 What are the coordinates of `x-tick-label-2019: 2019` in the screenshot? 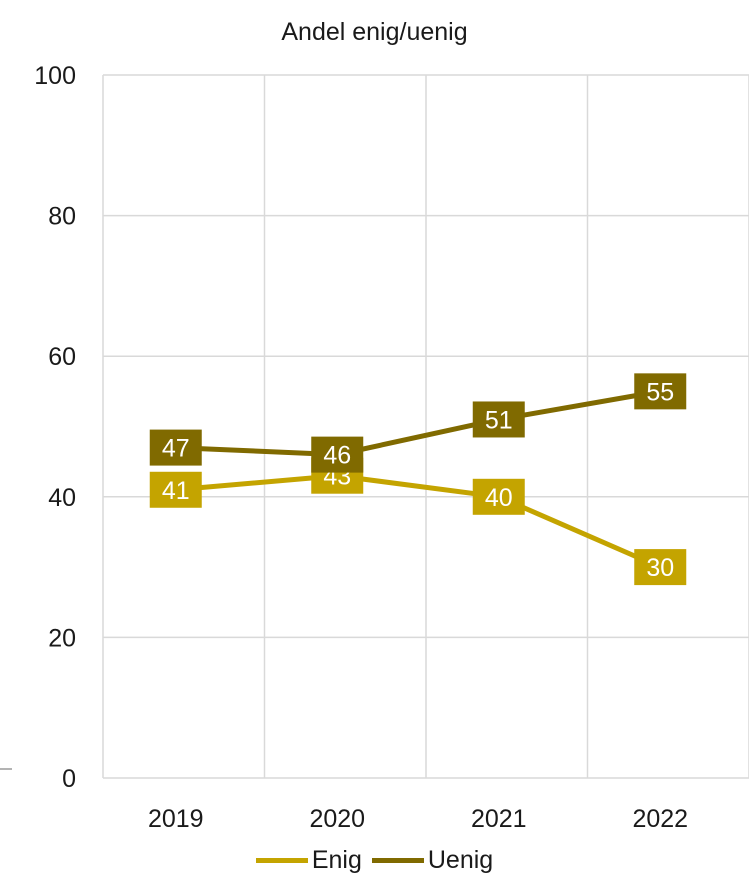 It's located at (176, 819).